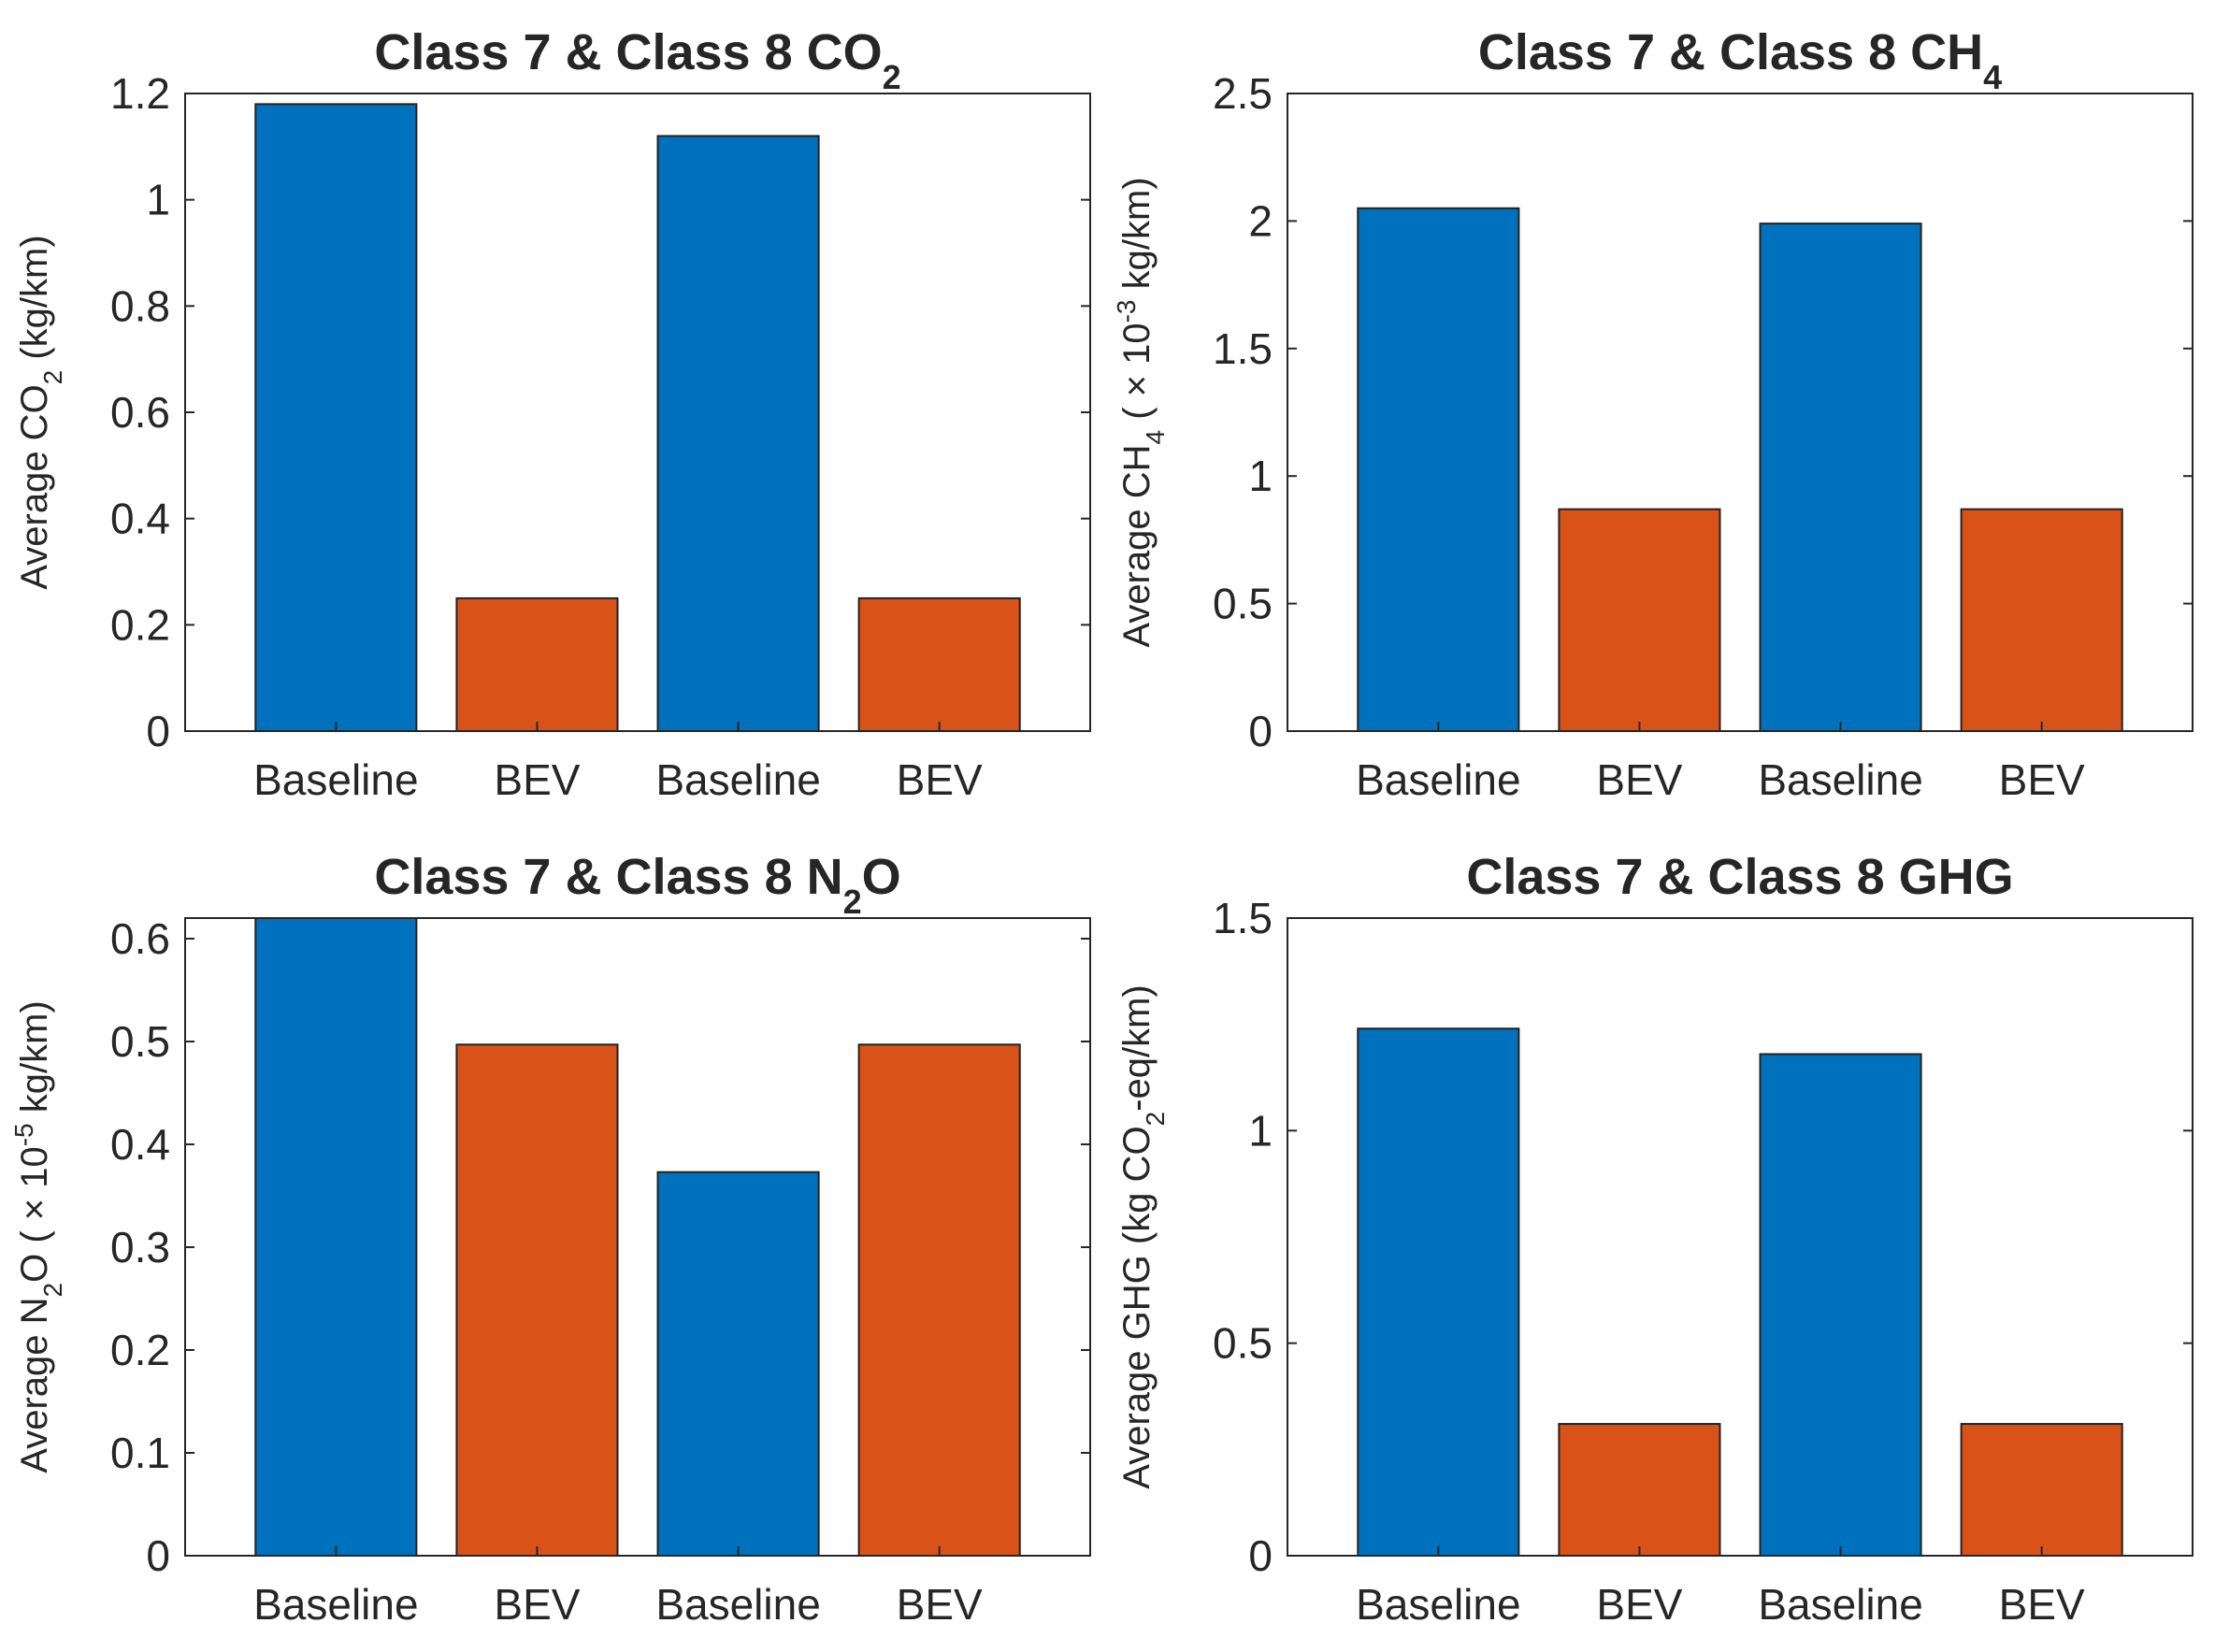 The width and height of the screenshot is (2215, 1652). I want to click on y-axis-label: Average GHG (kg CO2-eq/km), so click(1143, 1236).